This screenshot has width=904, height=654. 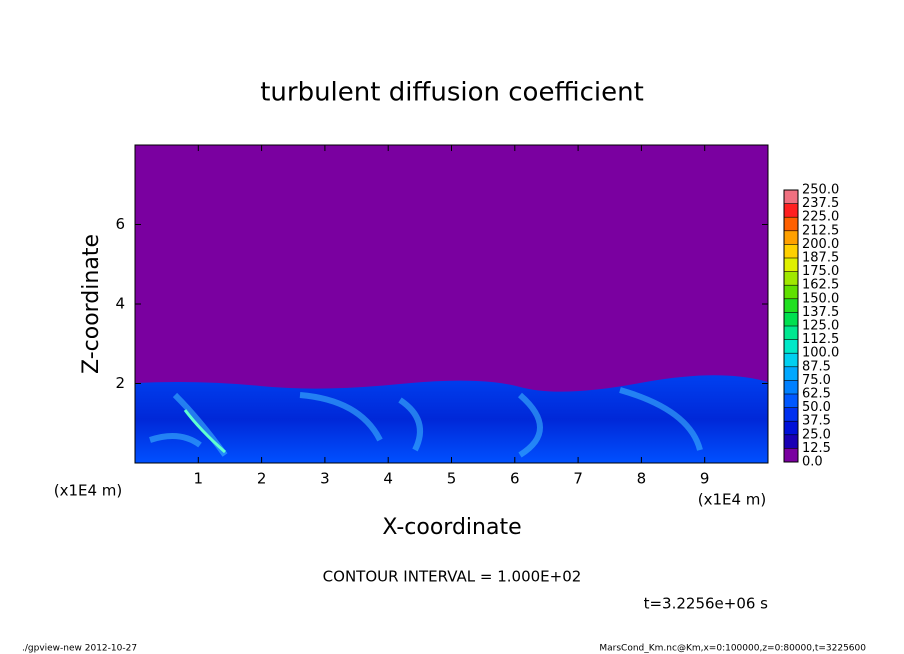 What do you see at coordinates (820, 312) in the screenshot?
I see `colorbar-label: 137.5` at bounding box center [820, 312].